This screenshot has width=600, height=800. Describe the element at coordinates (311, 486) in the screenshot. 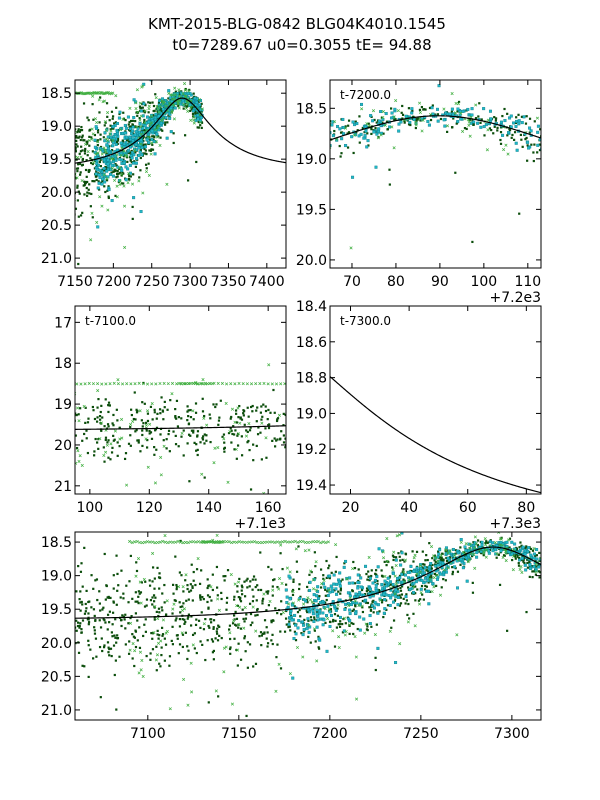

I see `y-tick-label: 19.4` at that location.